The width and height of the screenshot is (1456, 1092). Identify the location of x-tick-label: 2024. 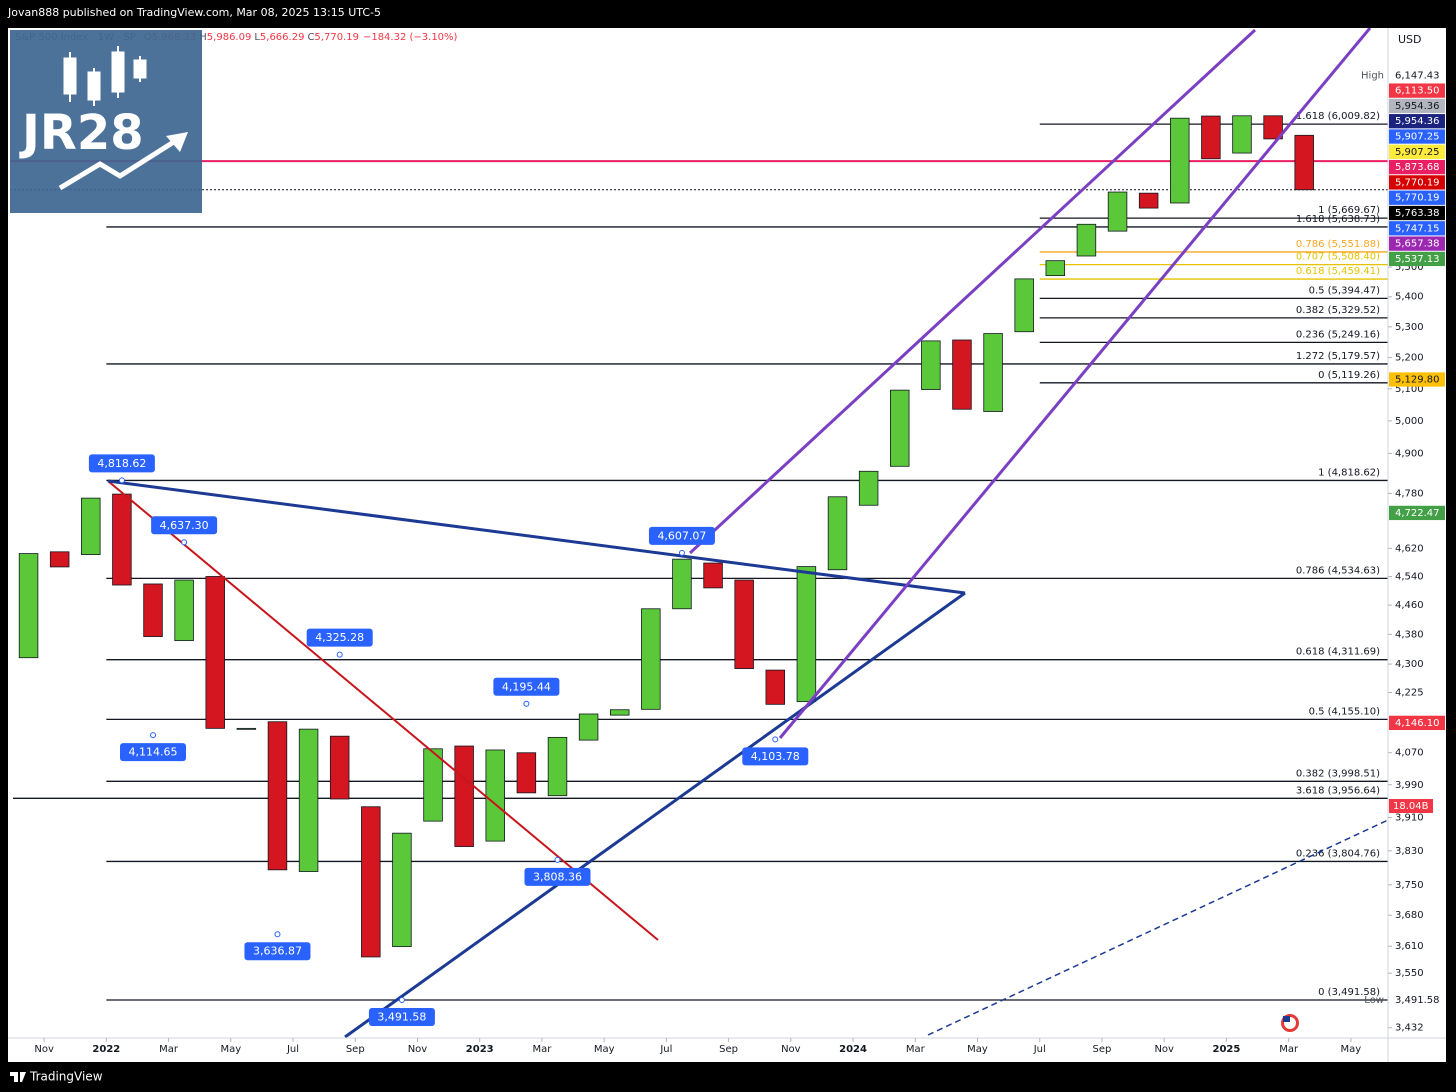
(853, 1049).